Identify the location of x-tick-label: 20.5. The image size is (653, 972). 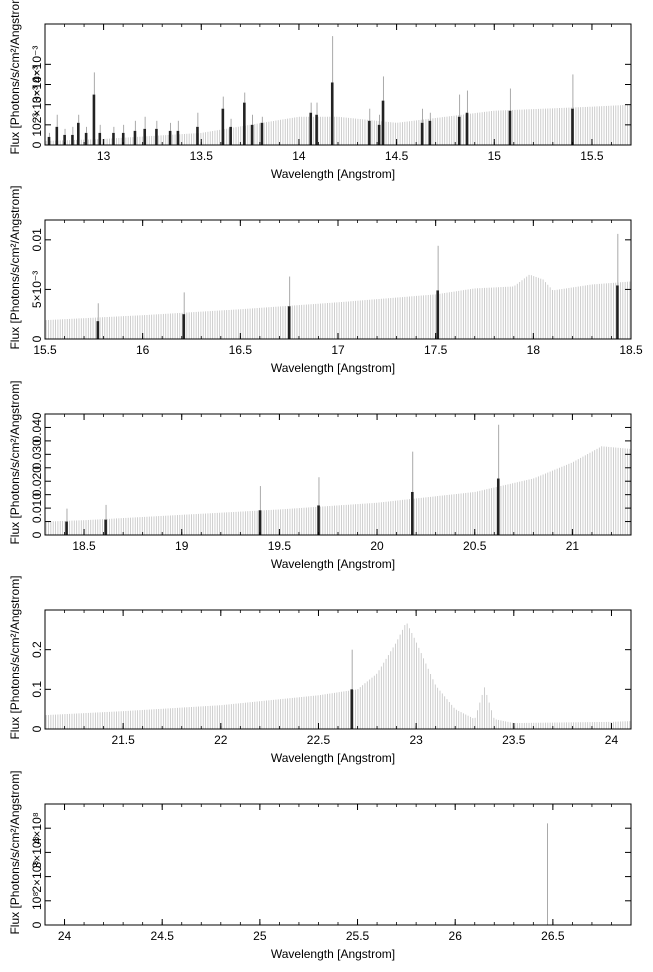
(475, 546).